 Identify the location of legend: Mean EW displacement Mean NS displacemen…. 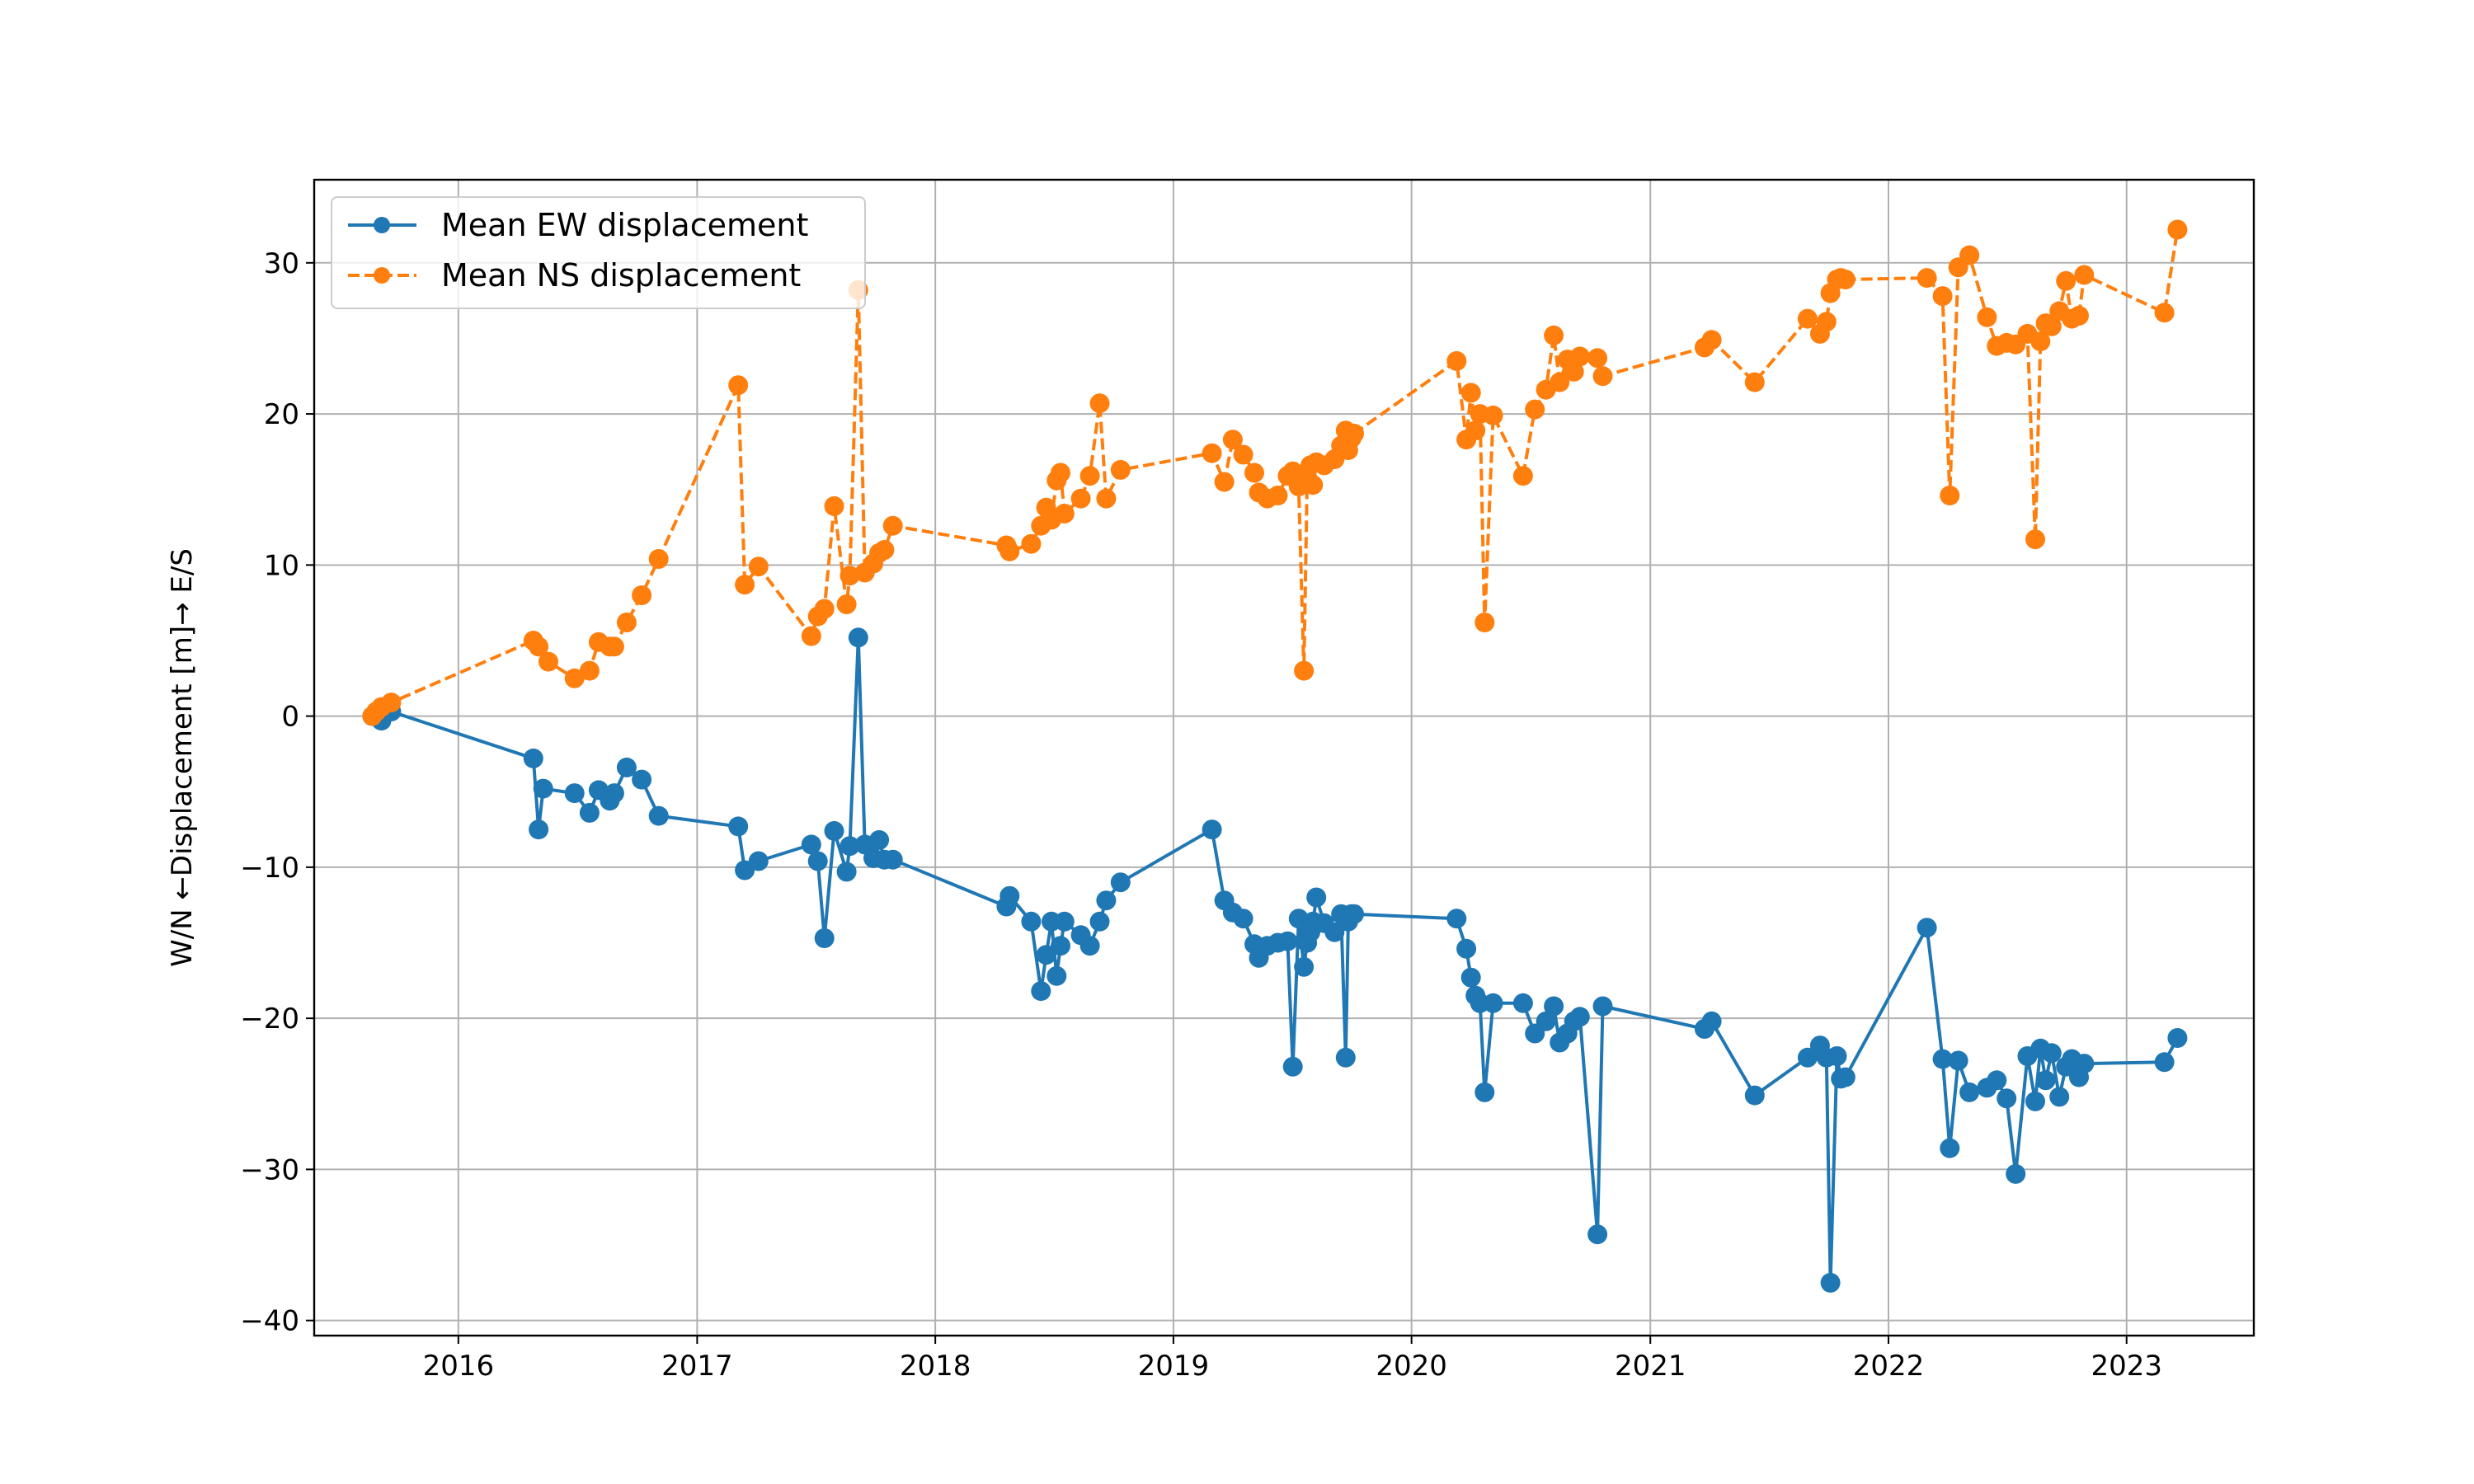
(598, 252).